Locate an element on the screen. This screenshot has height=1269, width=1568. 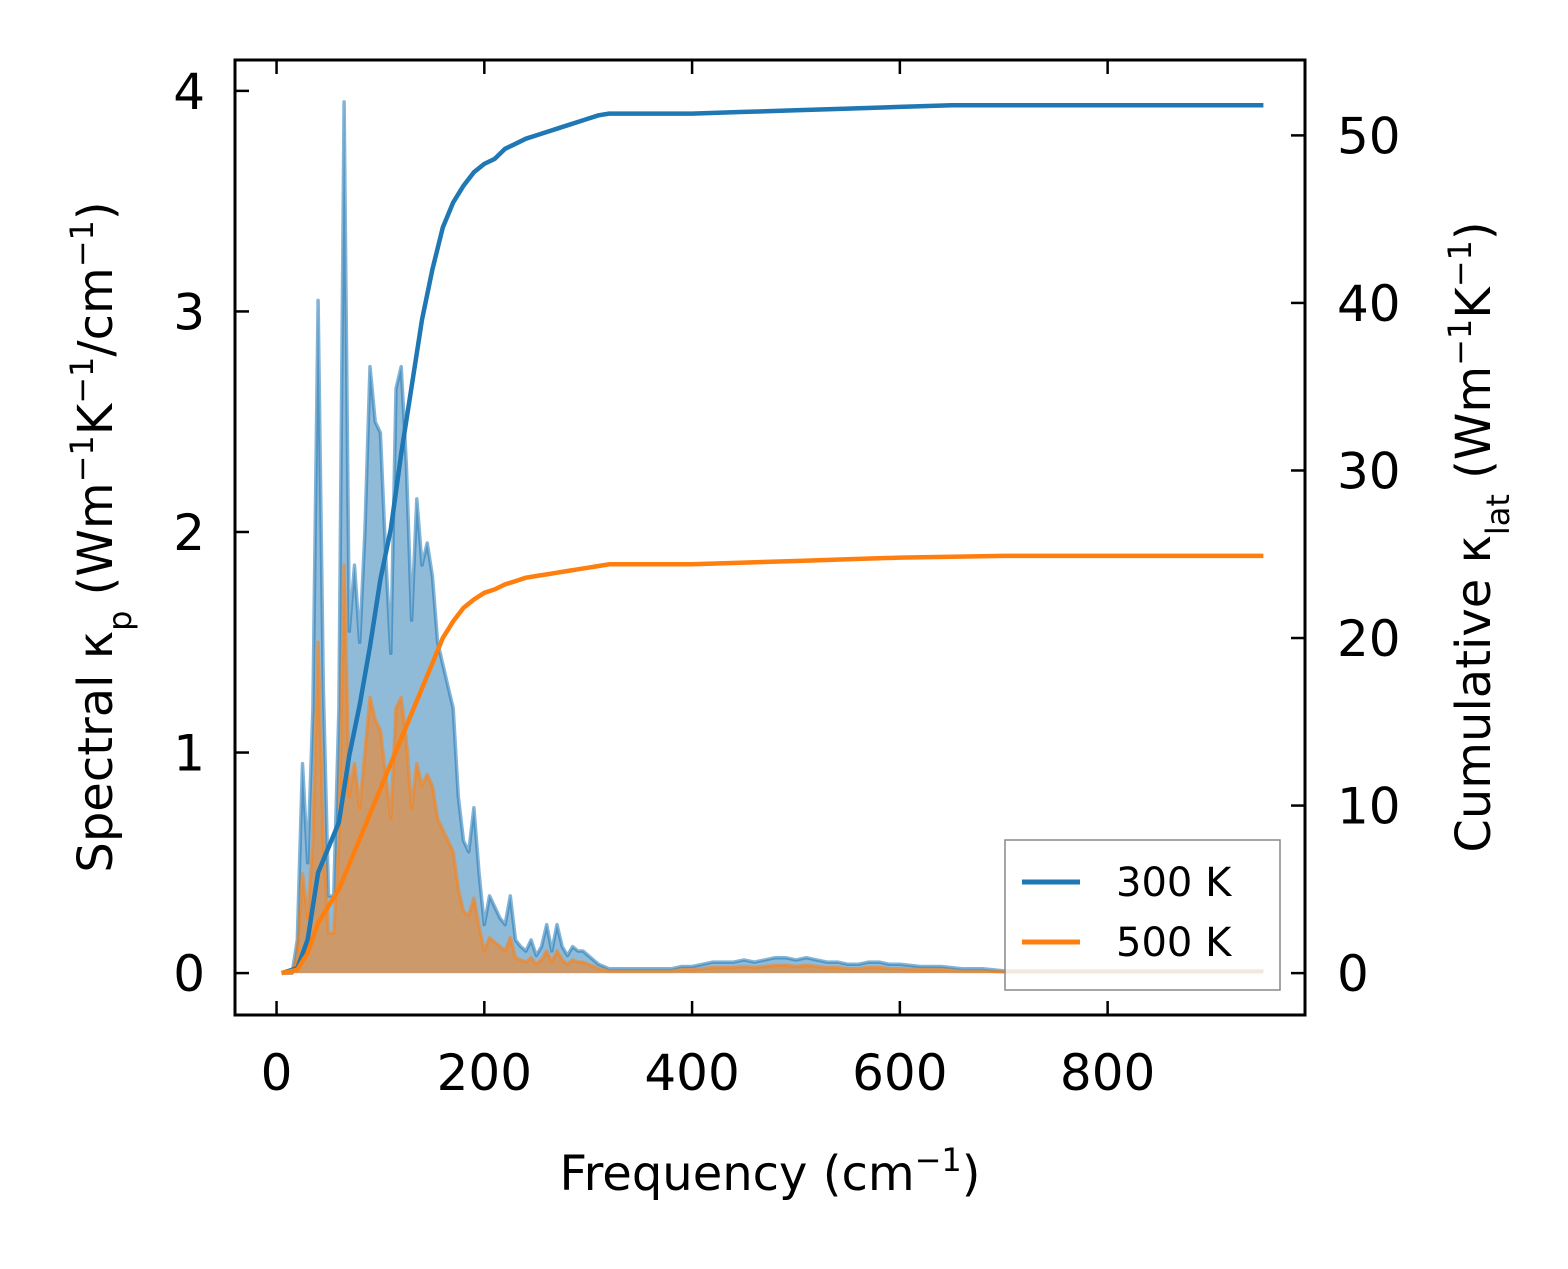
y-right-tick-label: 0 is located at coordinates (1353, 974).